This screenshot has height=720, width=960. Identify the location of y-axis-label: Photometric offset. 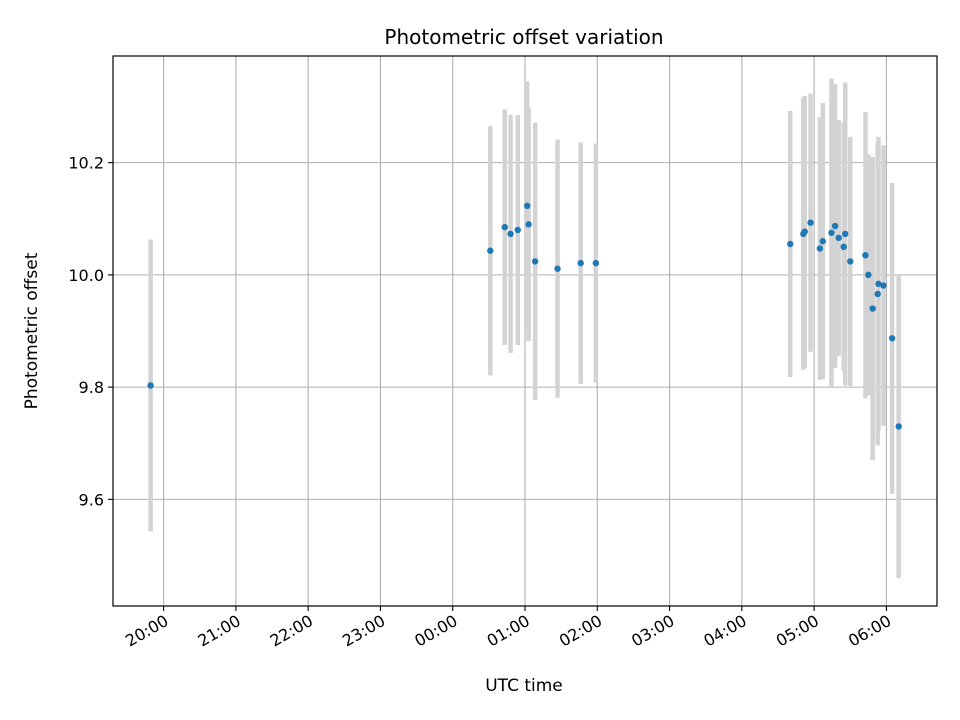
(32, 330).